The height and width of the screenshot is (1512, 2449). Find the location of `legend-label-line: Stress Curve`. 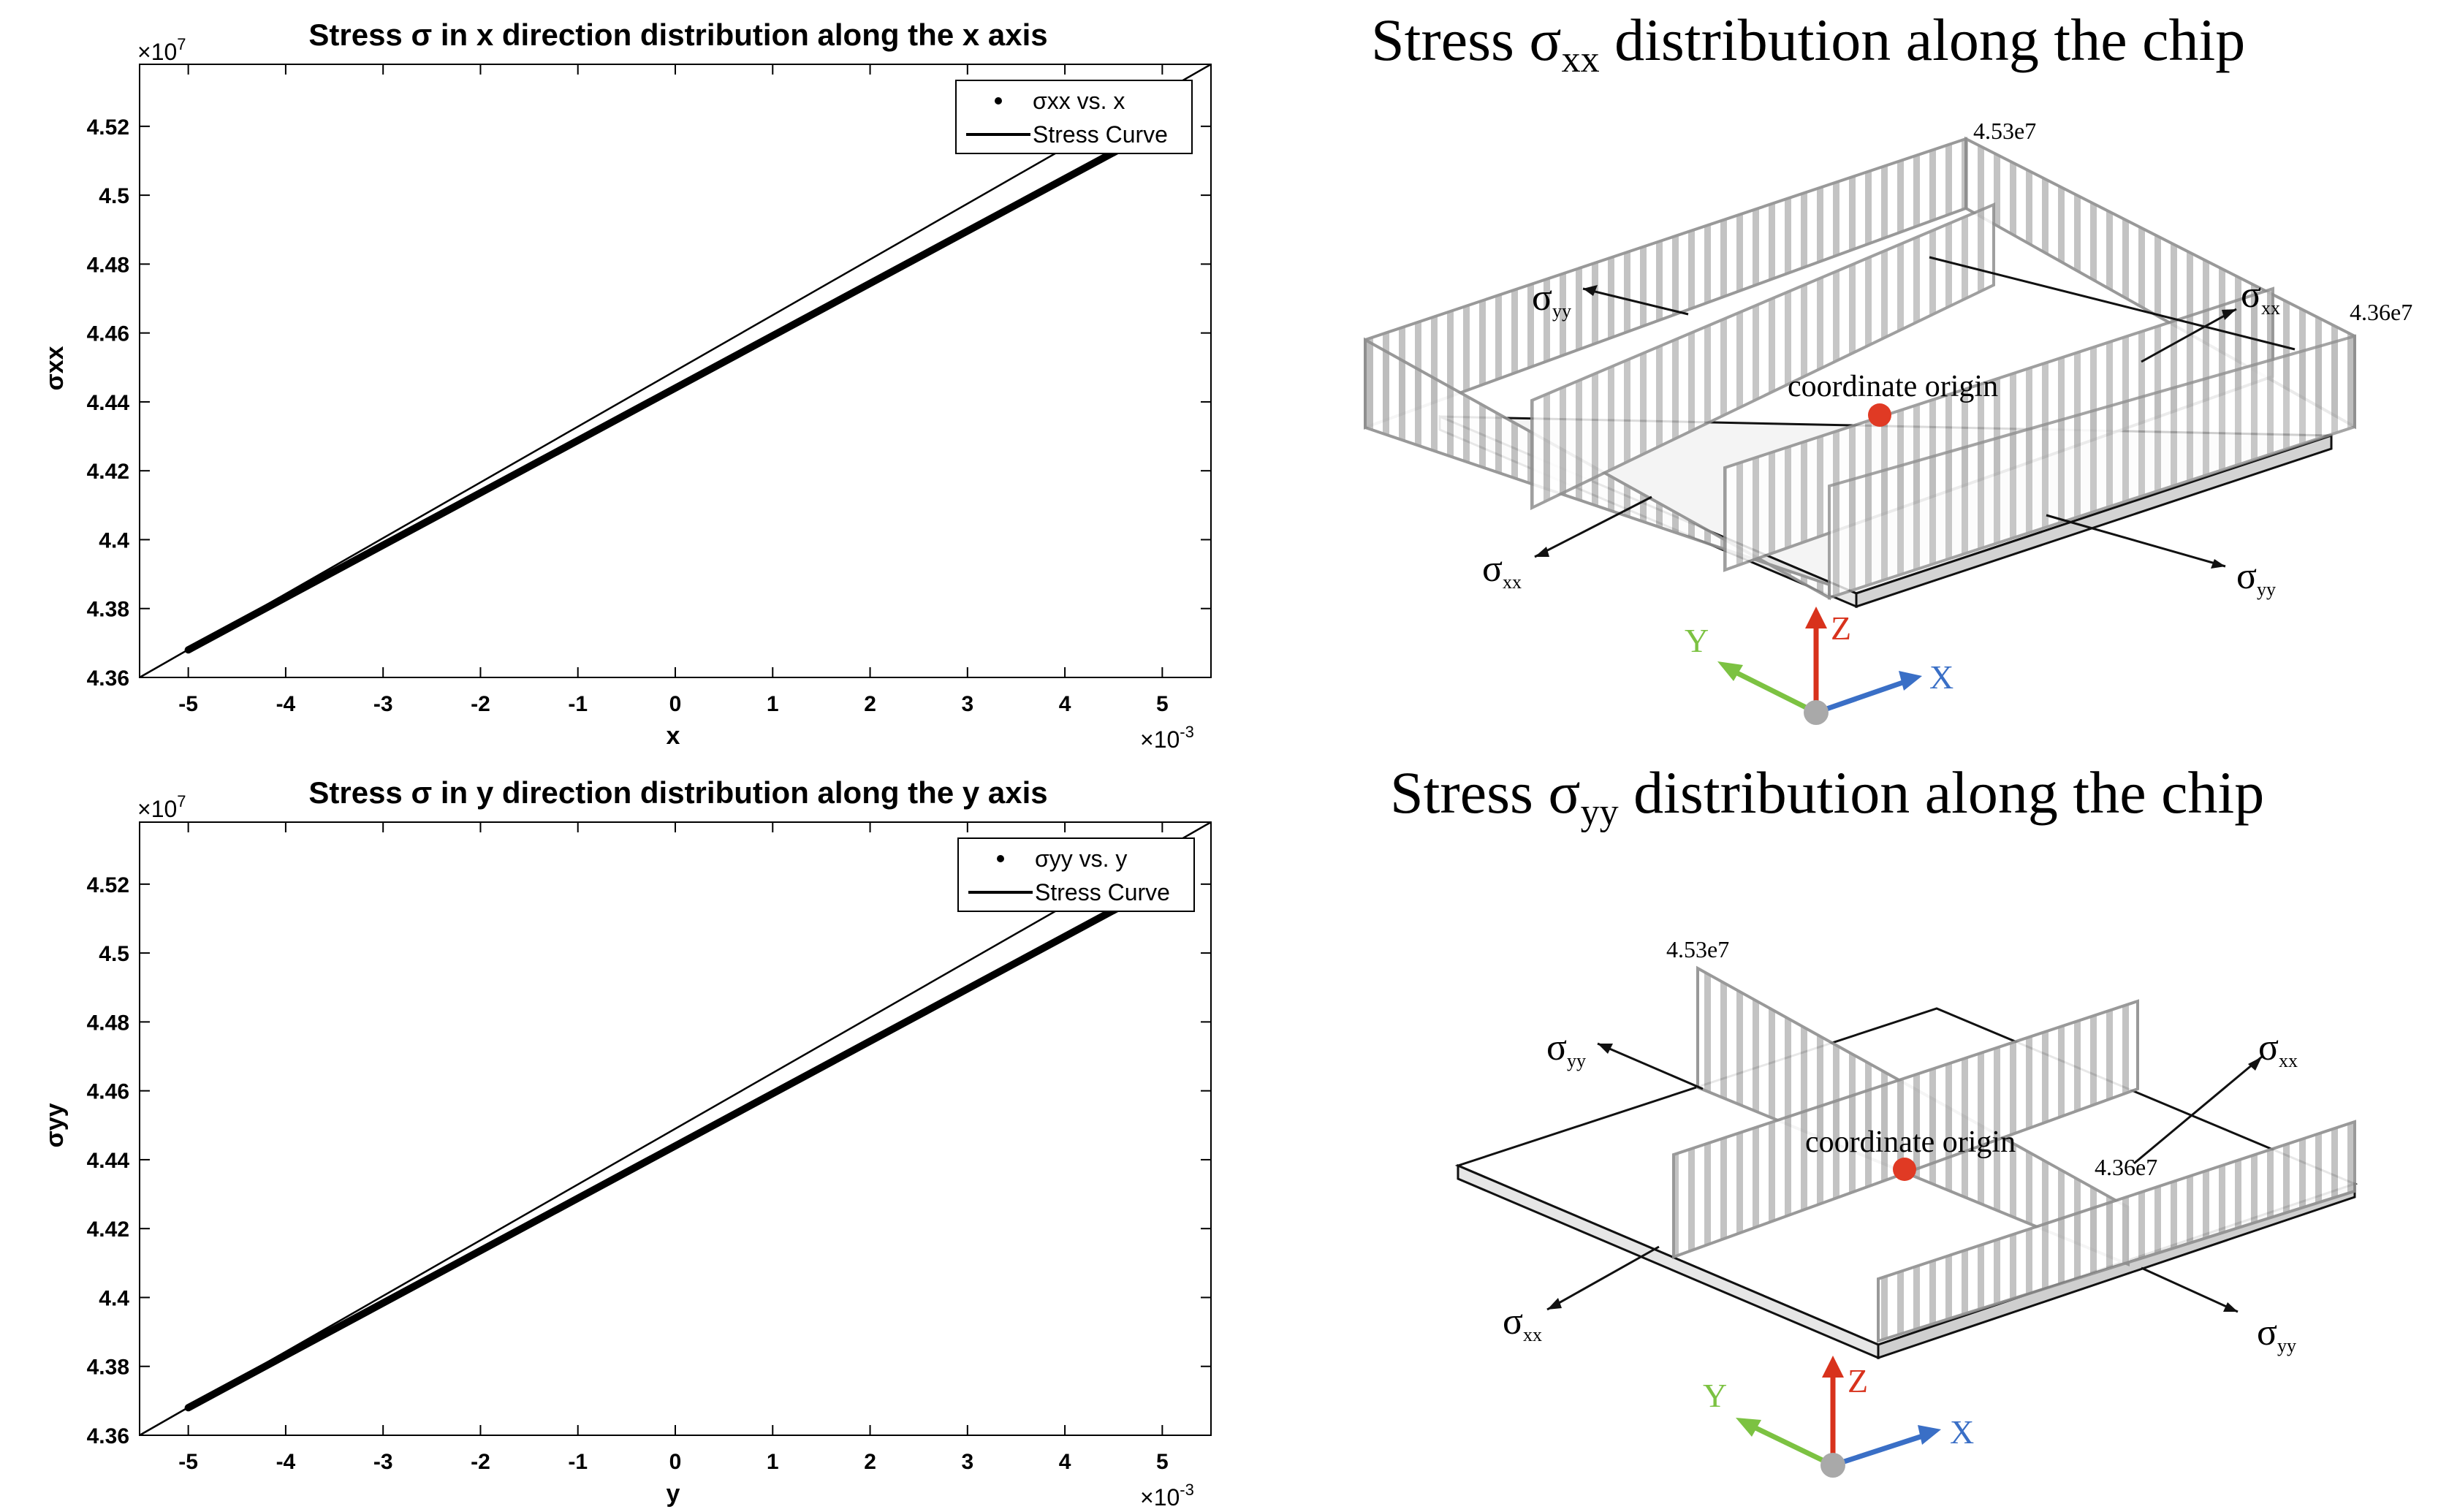

legend-label-line: Stress Curve is located at coordinates (1100, 134).